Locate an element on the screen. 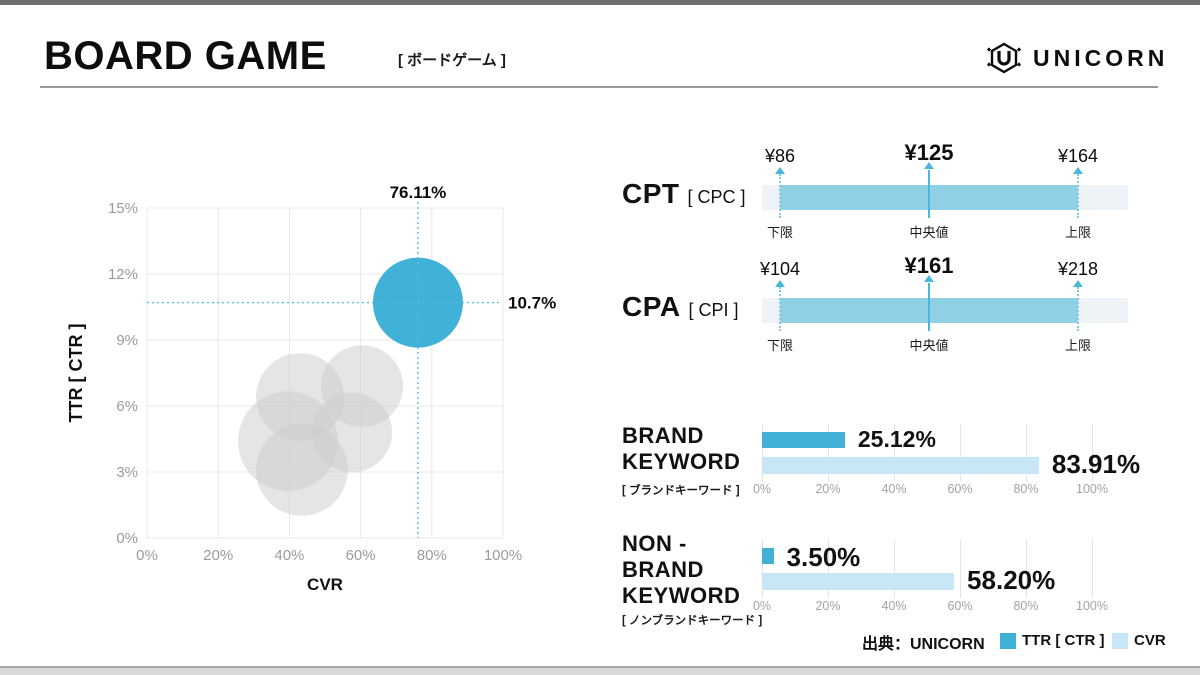 This screenshot has height=675, width=1200. bottom-border-line is located at coordinates (600, 667).